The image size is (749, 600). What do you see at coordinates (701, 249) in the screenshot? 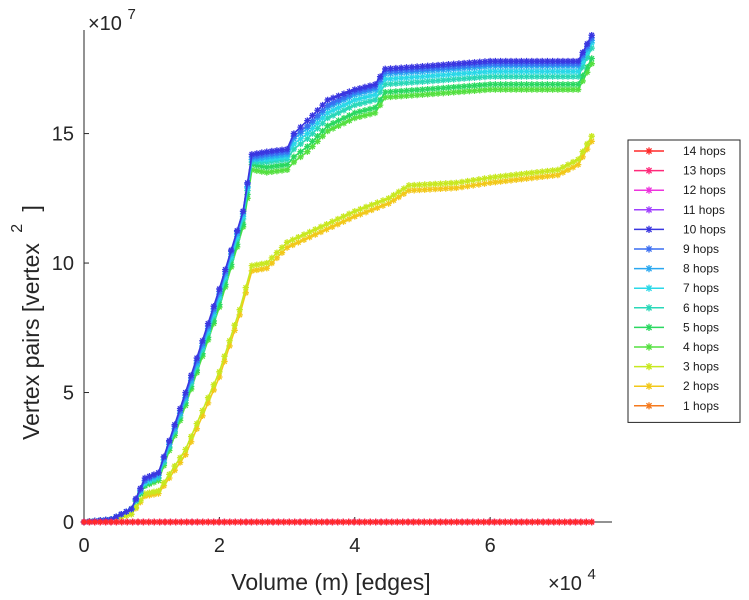
I see `legend-label: 9 hops` at bounding box center [701, 249].